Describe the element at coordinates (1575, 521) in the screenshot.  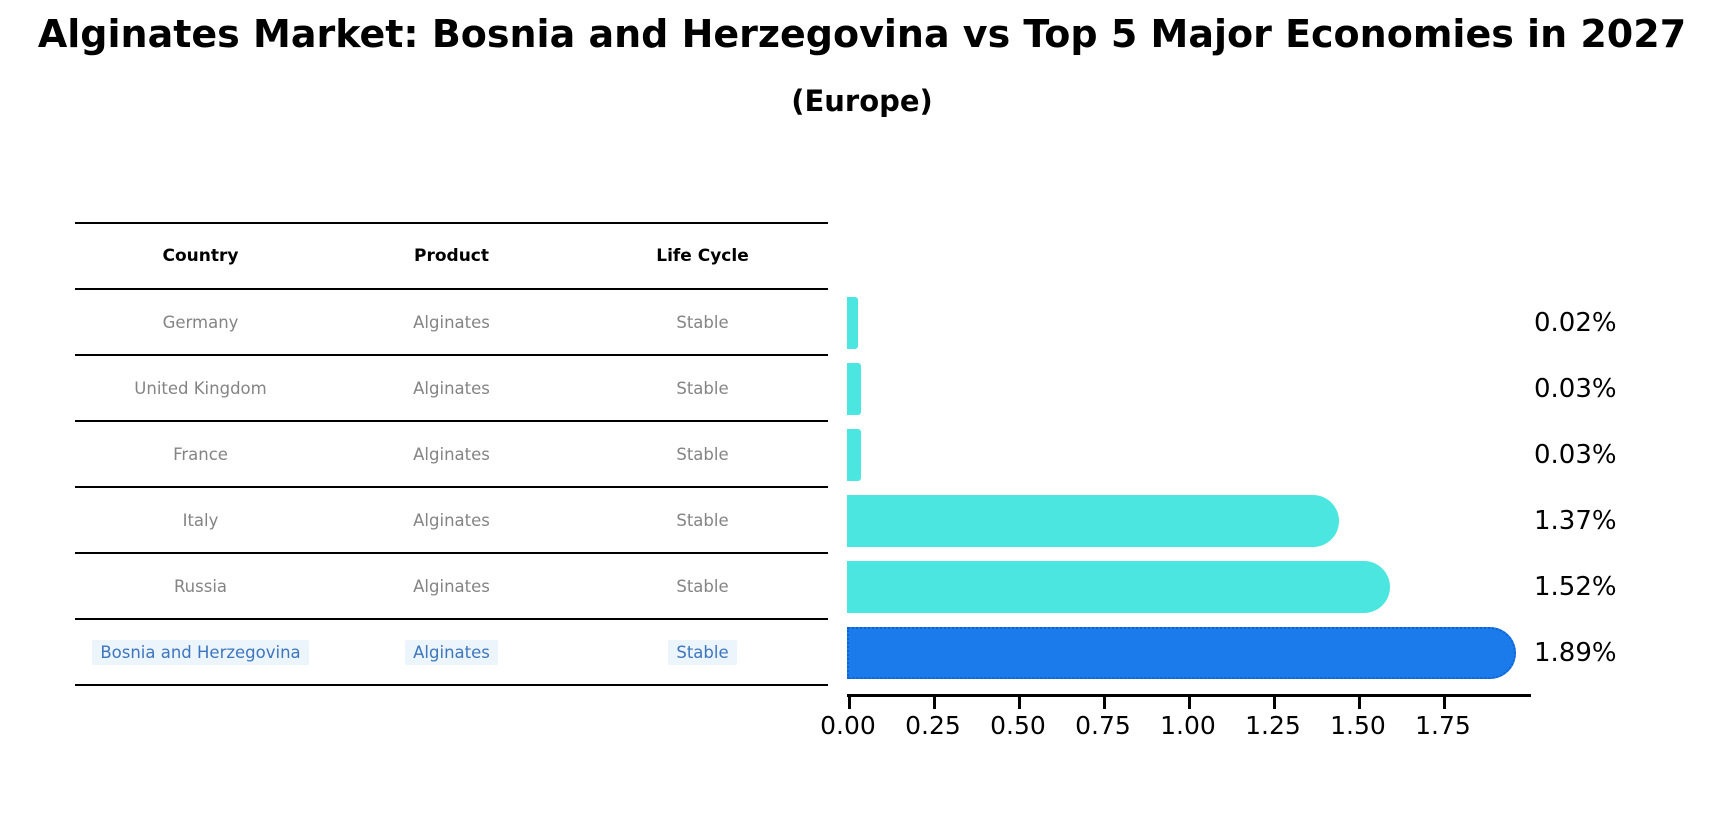
I see `bar-value-label: 1.37%` at that location.